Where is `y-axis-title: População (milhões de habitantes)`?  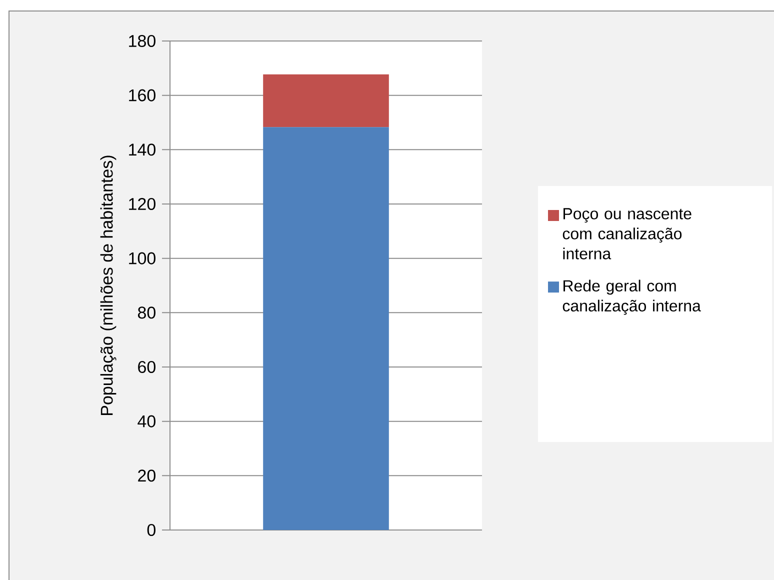
y-axis-title: População (milhões de habitantes) is located at coordinates (108, 285).